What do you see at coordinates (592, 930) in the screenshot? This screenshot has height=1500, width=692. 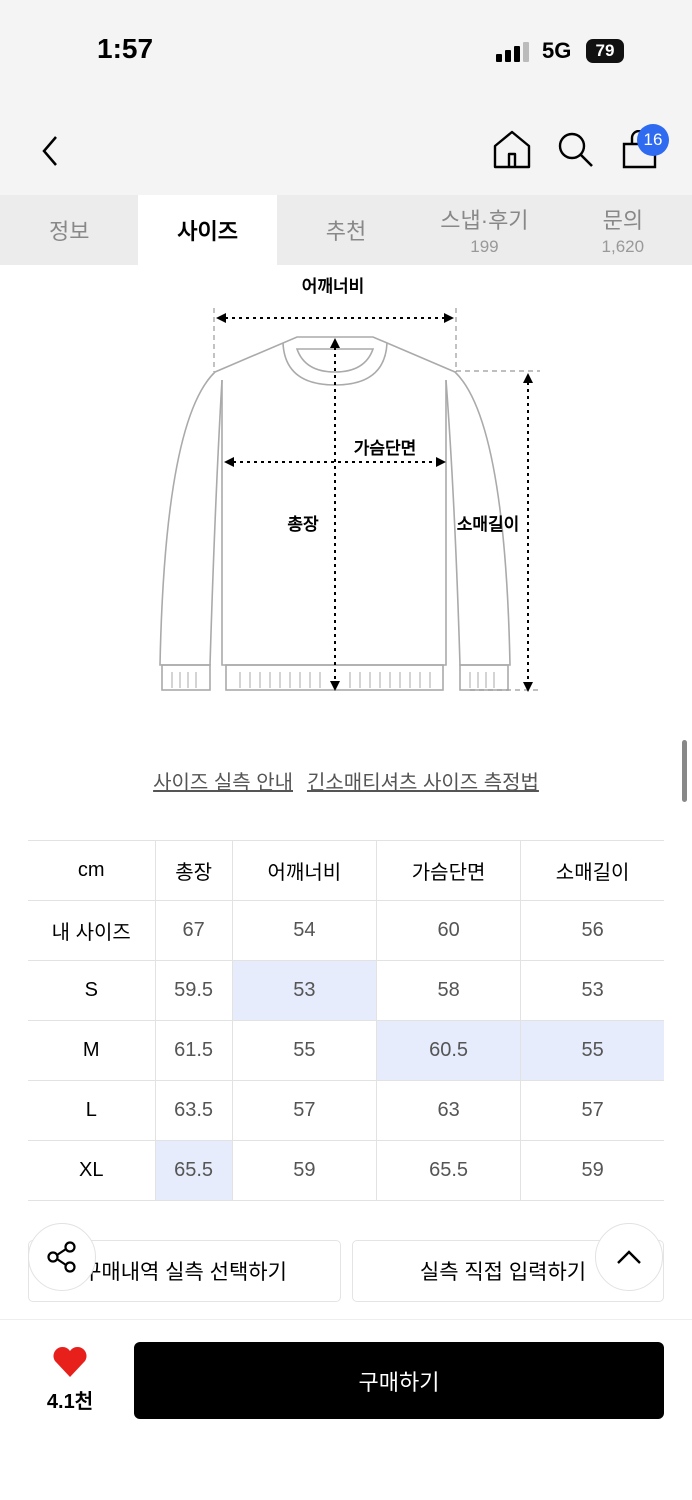 I see `table-cell: 56` at bounding box center [592, 930].